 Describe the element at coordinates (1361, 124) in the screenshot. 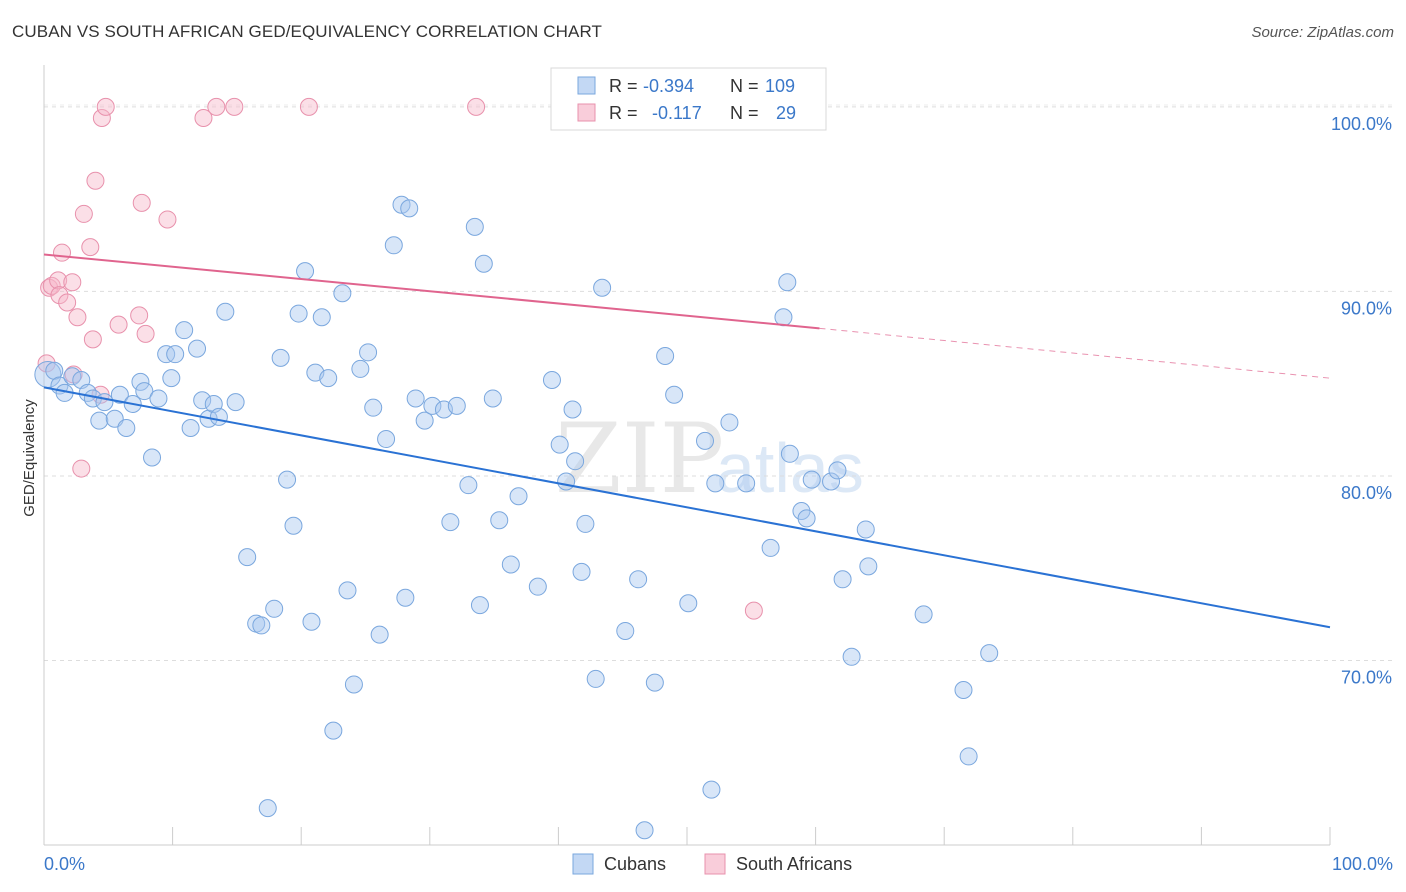

I see `y-tick-label: 100.0%` at that location.